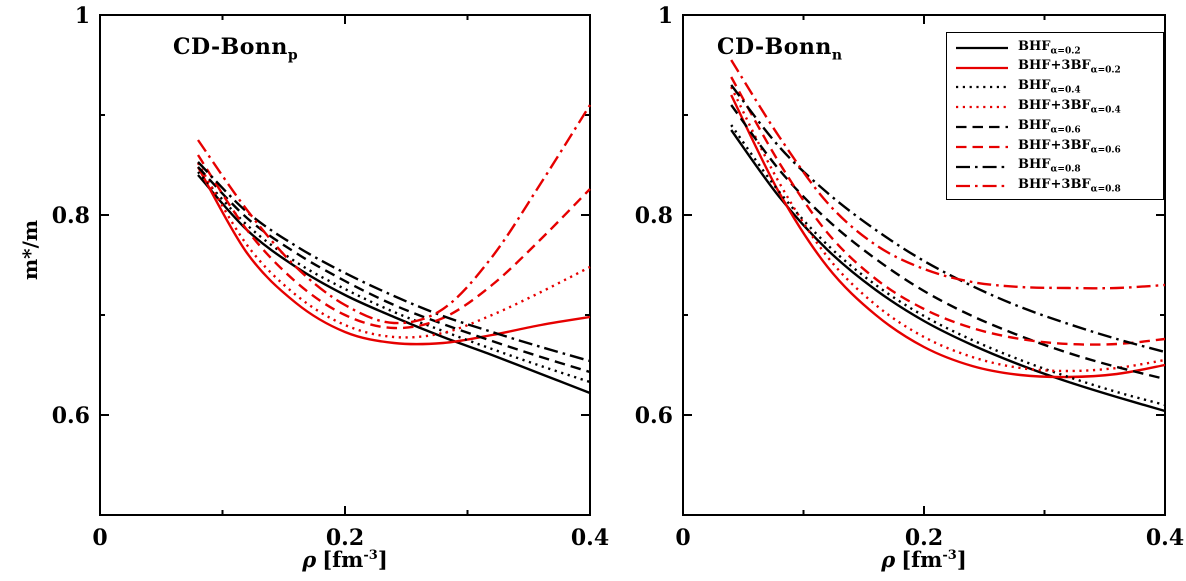 Image resolution: width=1186 pixels, height=581 pixels. What do you see at coordinates (1049, 87) in the screenshot?
I see `legend-label: BHFα=0.4` at bounding box center [1049, 87].